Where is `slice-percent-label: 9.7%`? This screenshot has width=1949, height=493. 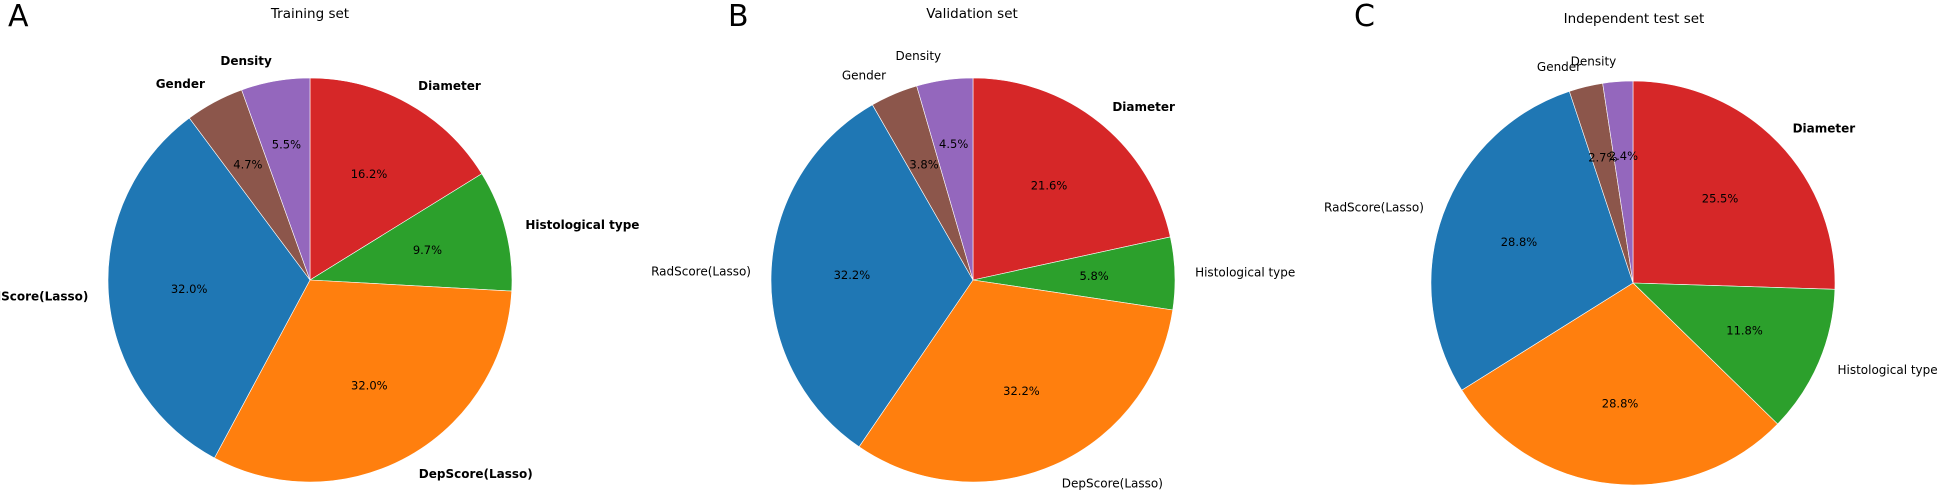 slice-percent-label: 9.7% is located at coordinates (427, 250).